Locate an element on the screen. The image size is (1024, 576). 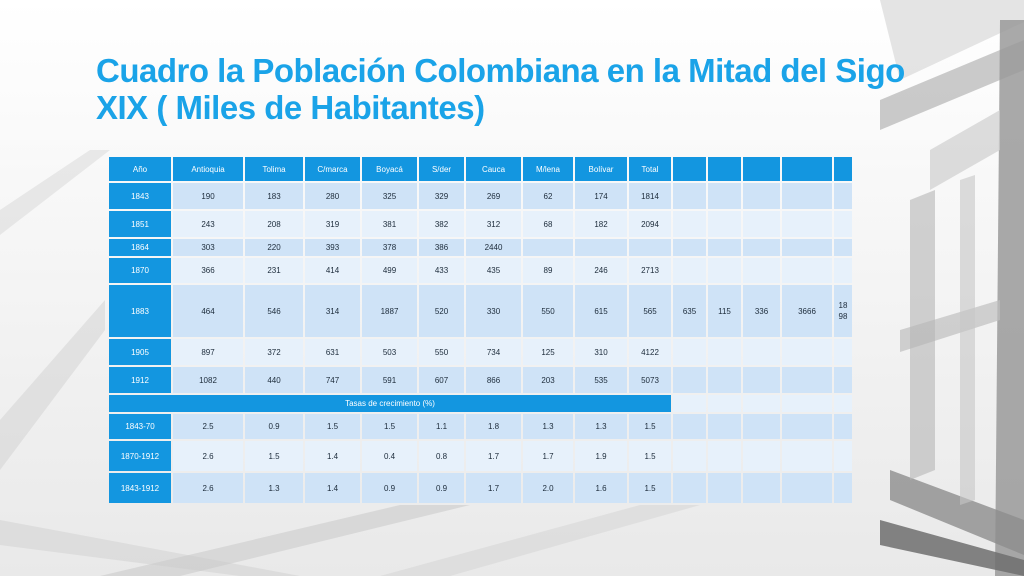
year-cell: 1905 is located at coordinates (140, 352).